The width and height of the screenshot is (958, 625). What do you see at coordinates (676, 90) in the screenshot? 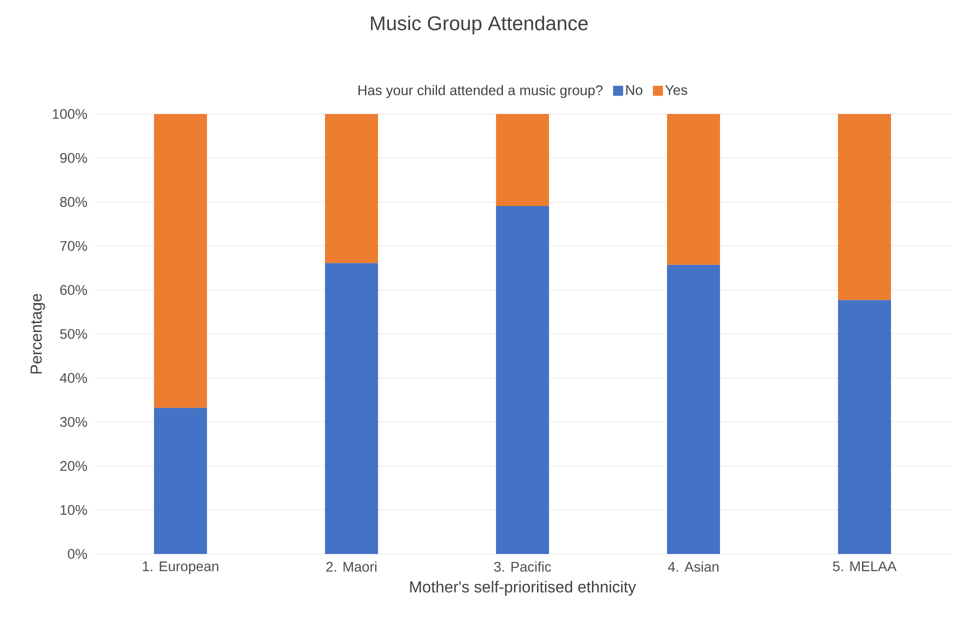
I see `legend-label: Yes` at bounding box center [676, 90].